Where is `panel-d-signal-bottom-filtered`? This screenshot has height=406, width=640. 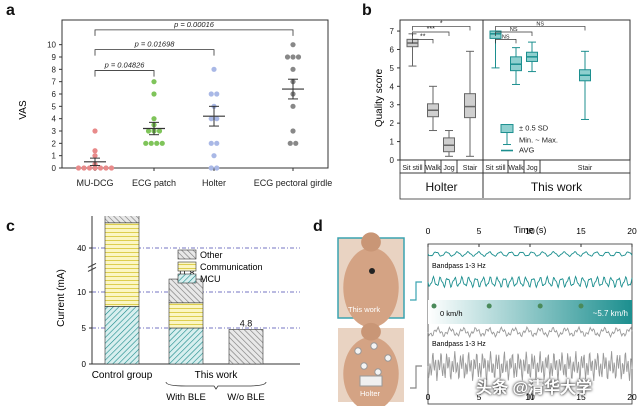
panel-d-signal-bottom-filtered is located at coordinates (530, 332).